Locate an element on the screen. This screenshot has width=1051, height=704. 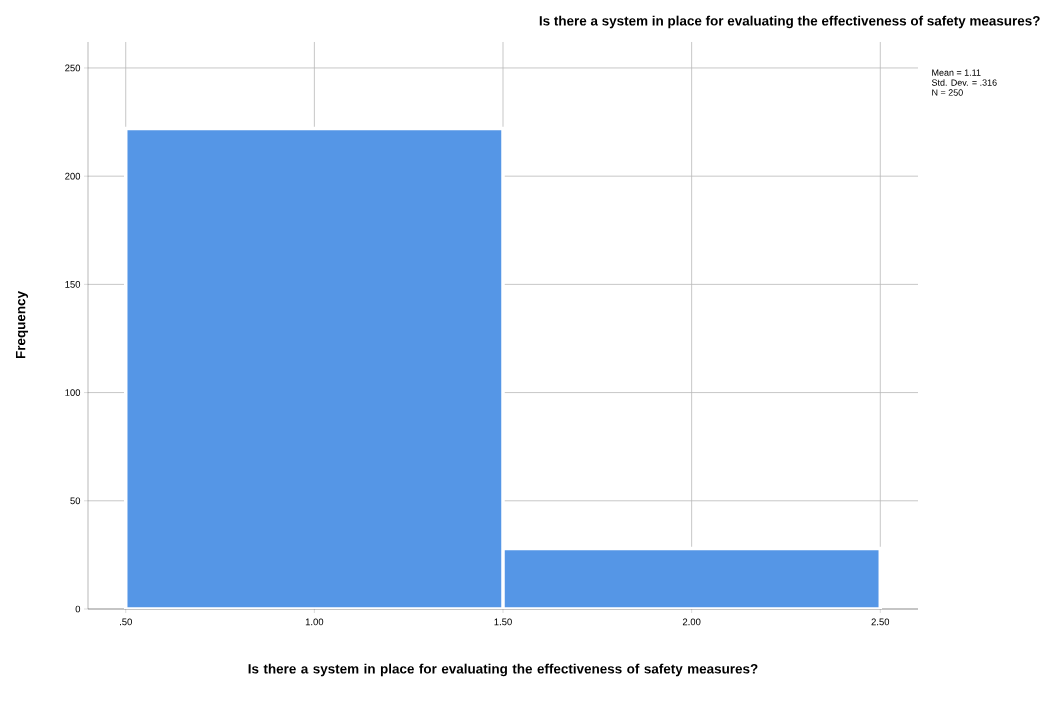
chart-title: Is there a system in place for evaluating the effectiveness of safety measures? is located at coordinates (789, 22).